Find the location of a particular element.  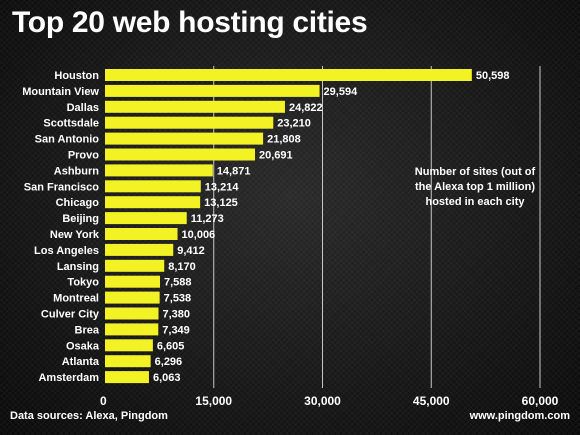

category-label: Lansing is located at coordinates (78, 267).